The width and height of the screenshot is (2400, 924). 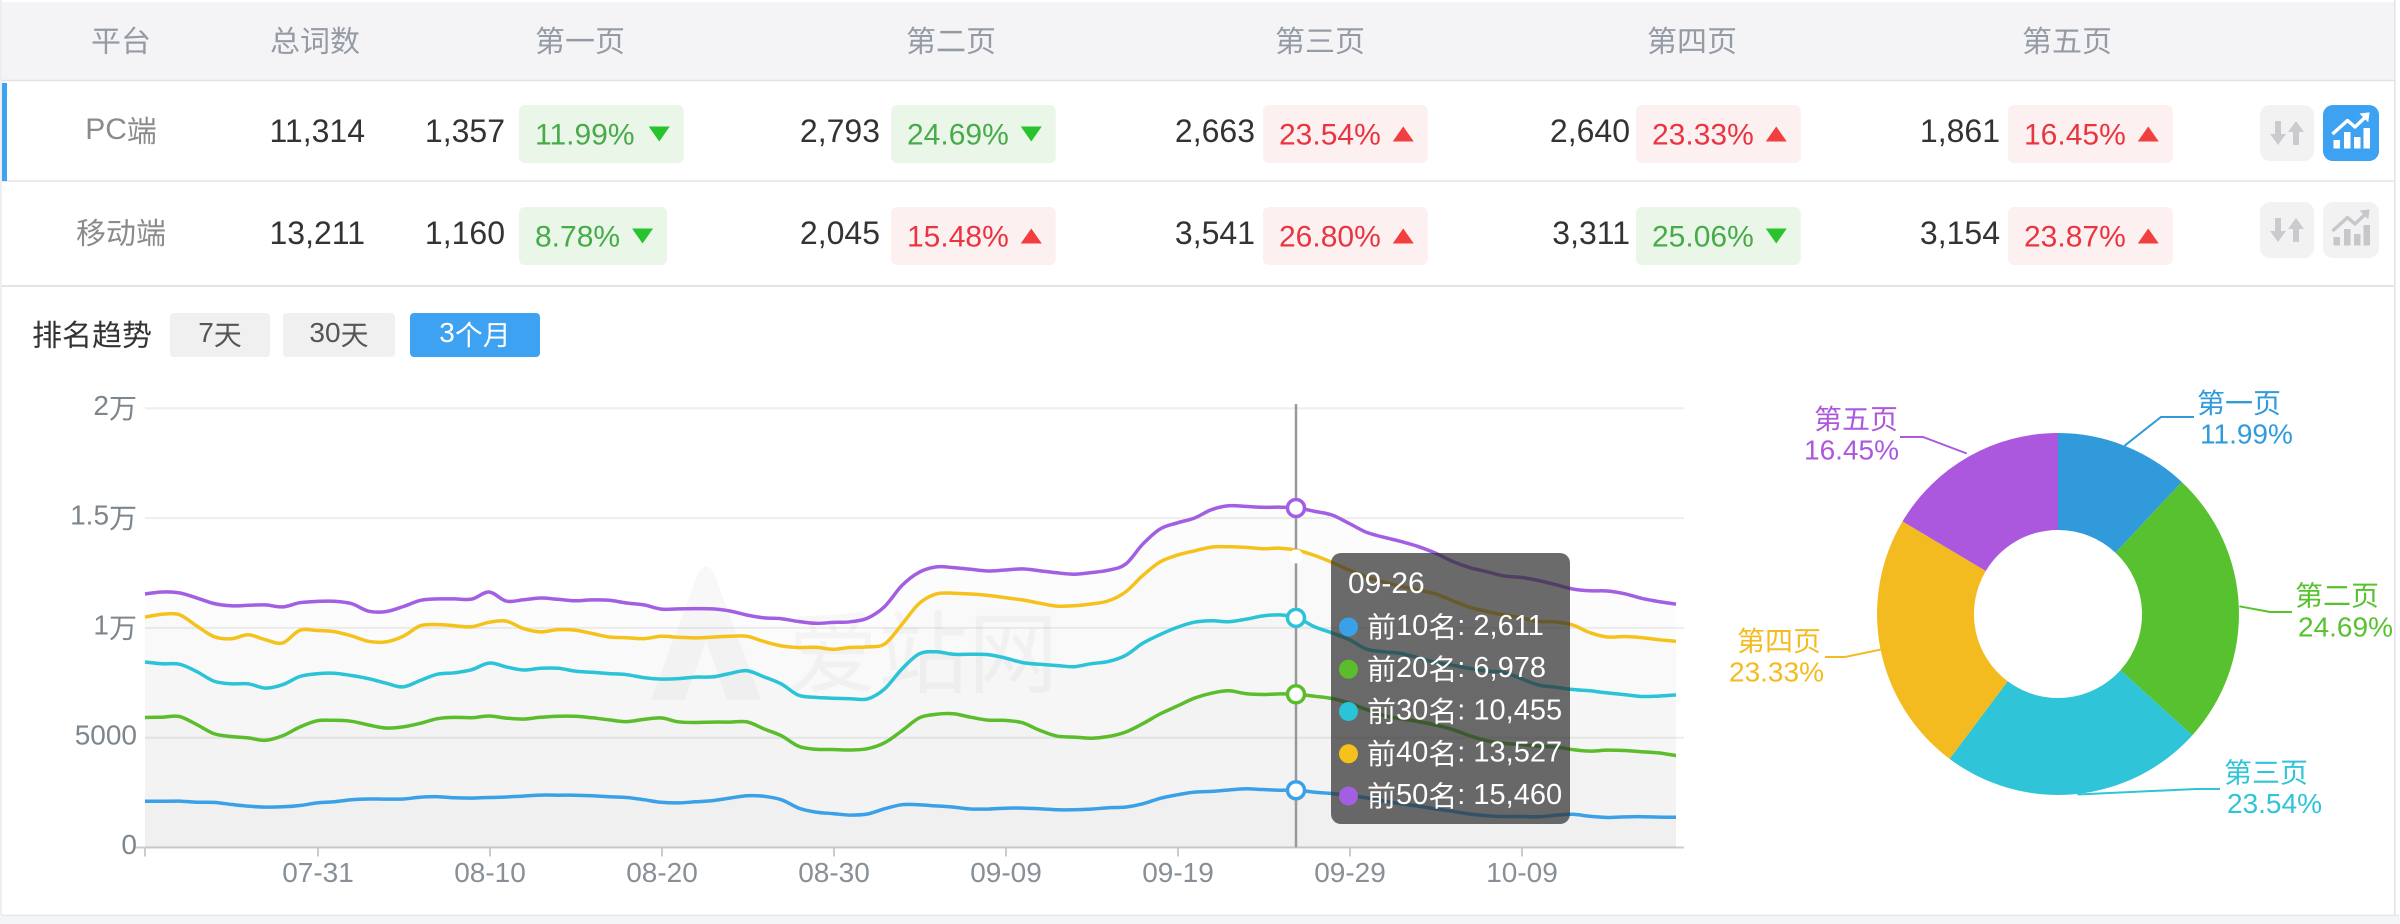 What do you see at coordinates (1591, 233) in the screenshot?
I see `svg-text: 3,311` at bounding box center [1591, 233].